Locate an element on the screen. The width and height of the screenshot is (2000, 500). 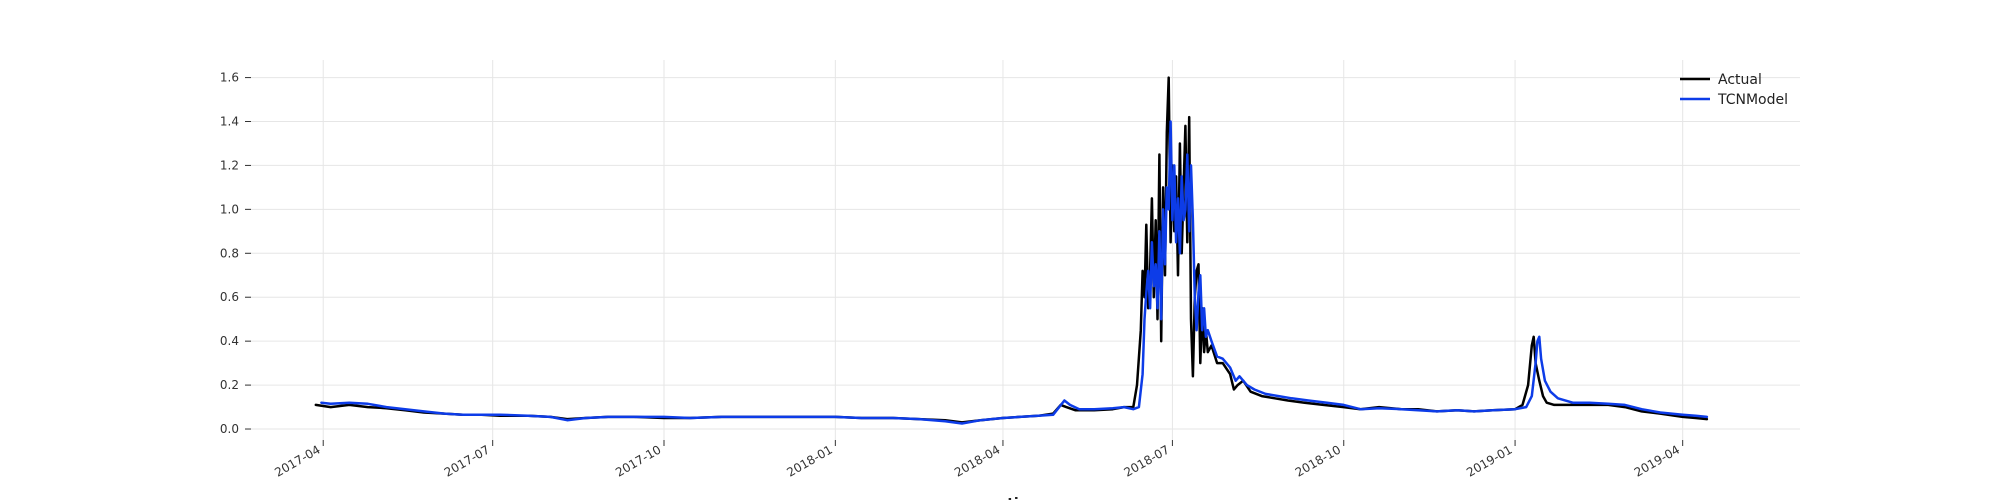
x-tick-label: 2017-10 is located at coordinates (638, 460).